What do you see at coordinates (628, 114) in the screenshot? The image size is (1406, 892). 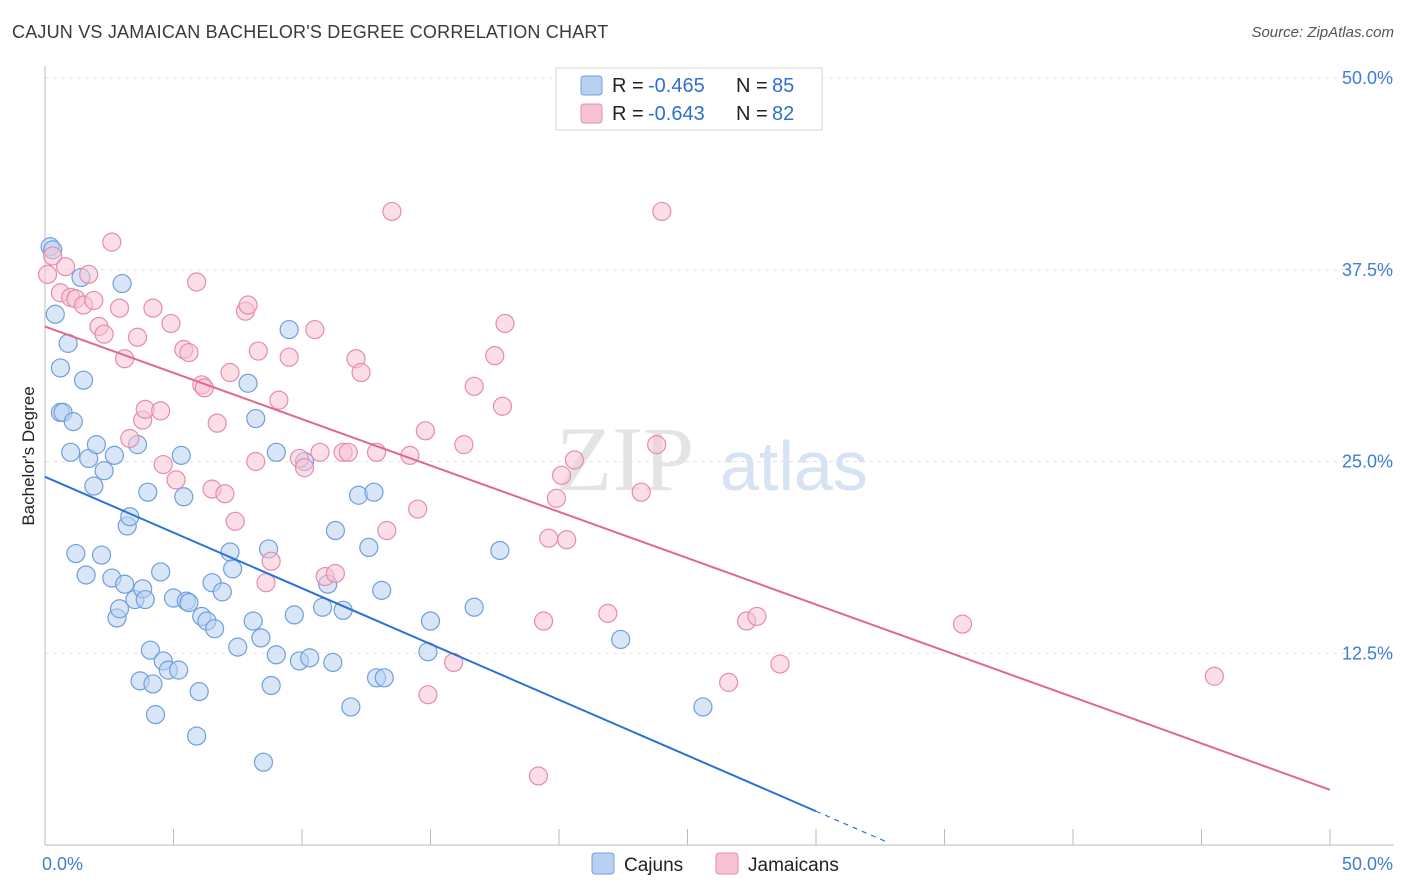 I see `legend-r-label-jamaicans: R =` at bounding box center [628, 114].